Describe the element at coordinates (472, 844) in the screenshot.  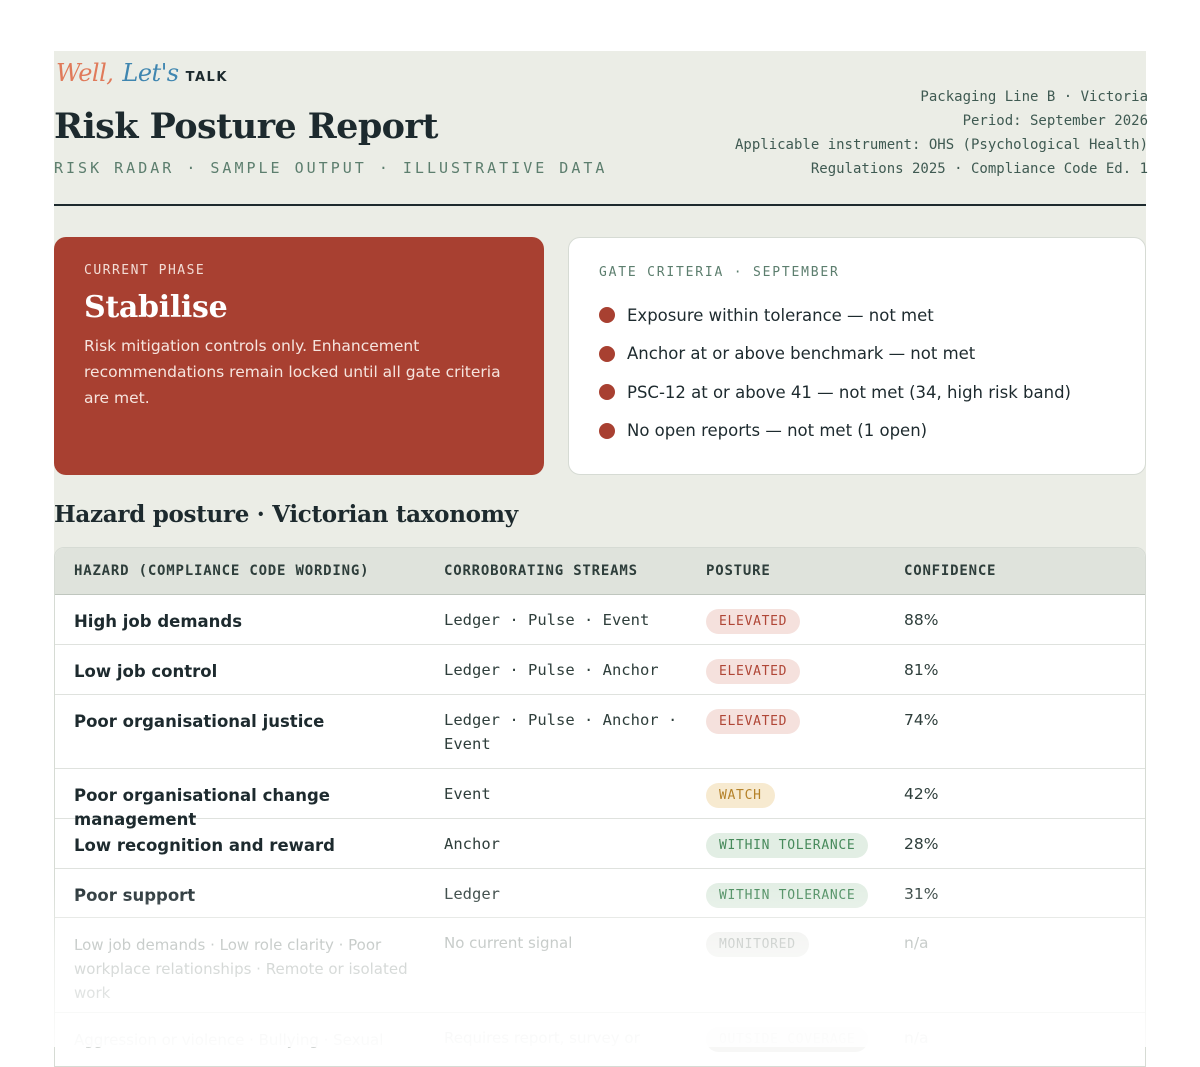
I see `streams-cell: Anchor` at that location.